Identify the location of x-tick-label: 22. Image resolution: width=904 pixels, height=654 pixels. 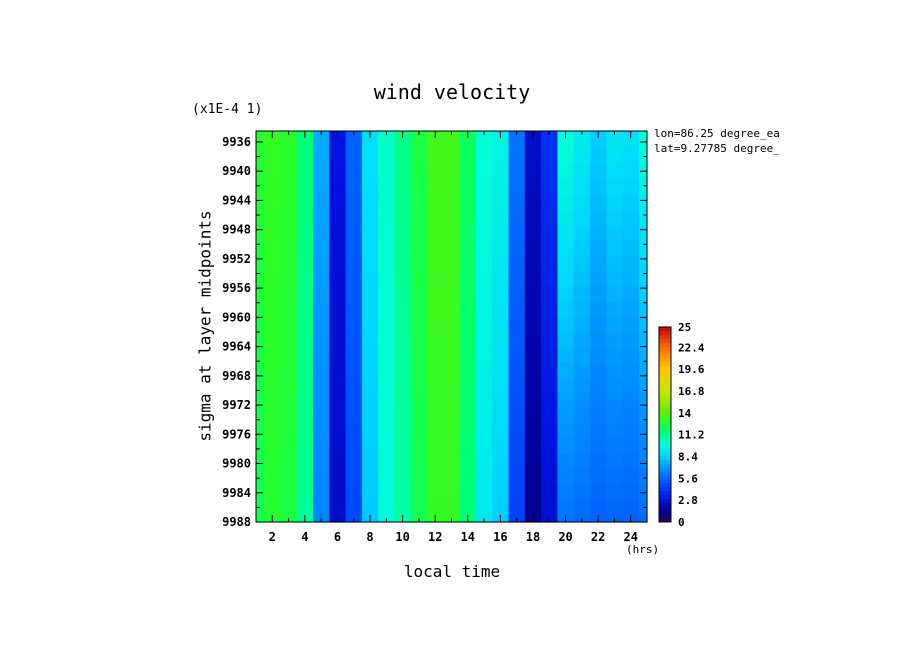
(598, 537).